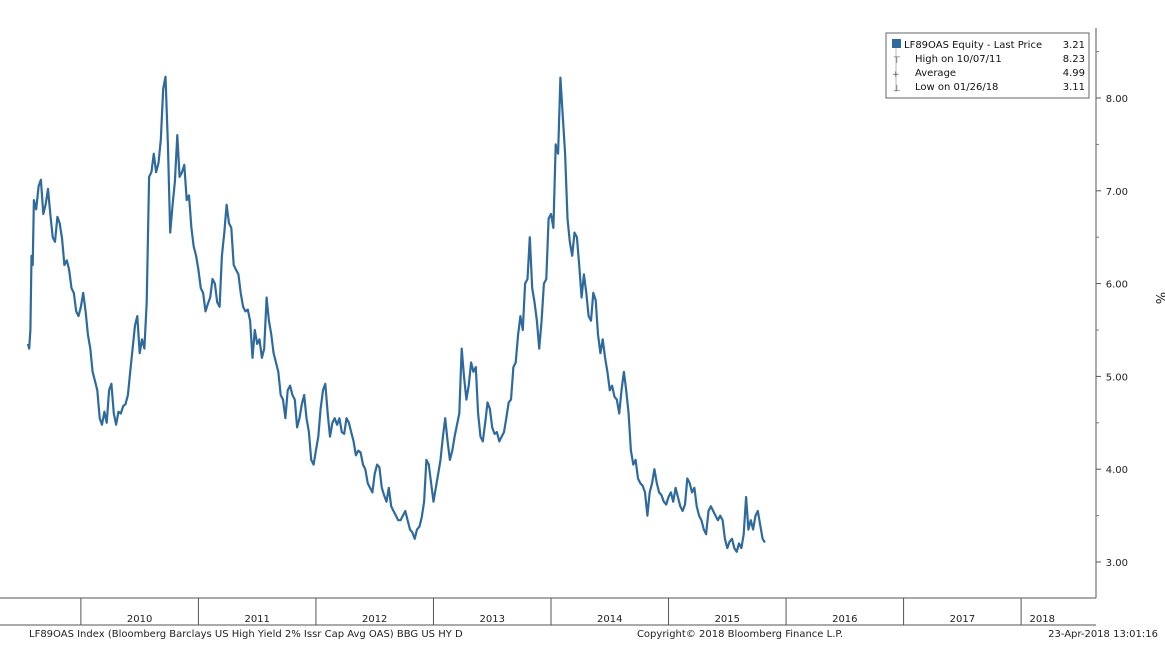 The width and height of the screenshot is (1165, 667). I want to click on x-year-label: 2012, so click(374, 619).